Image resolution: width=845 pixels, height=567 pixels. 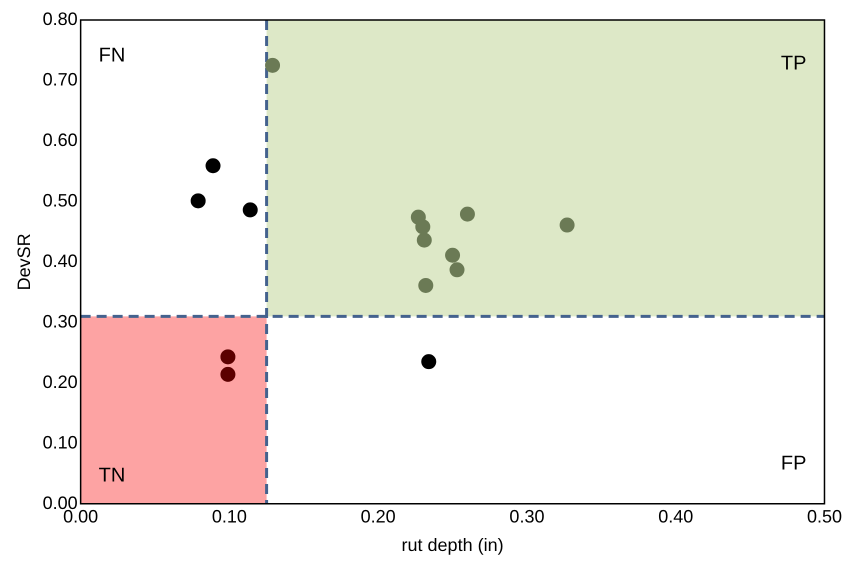 What do you see at coordinates (453, 545) in the screenshot?
I see `x-axis-title: rut depth (in)` at bounding box center [453, 545].